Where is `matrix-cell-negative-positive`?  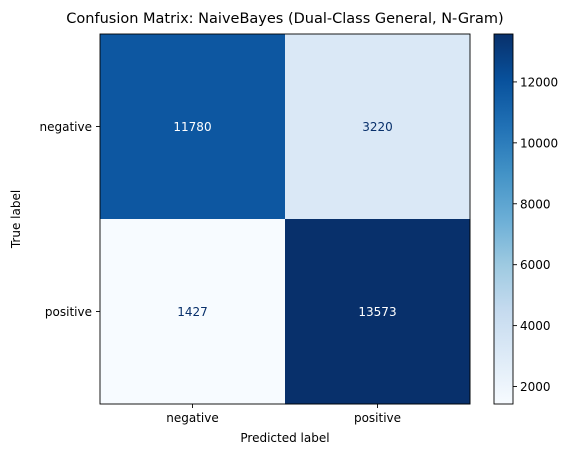 matrix-cell-negative-positive is located at coordinates (378, 127).